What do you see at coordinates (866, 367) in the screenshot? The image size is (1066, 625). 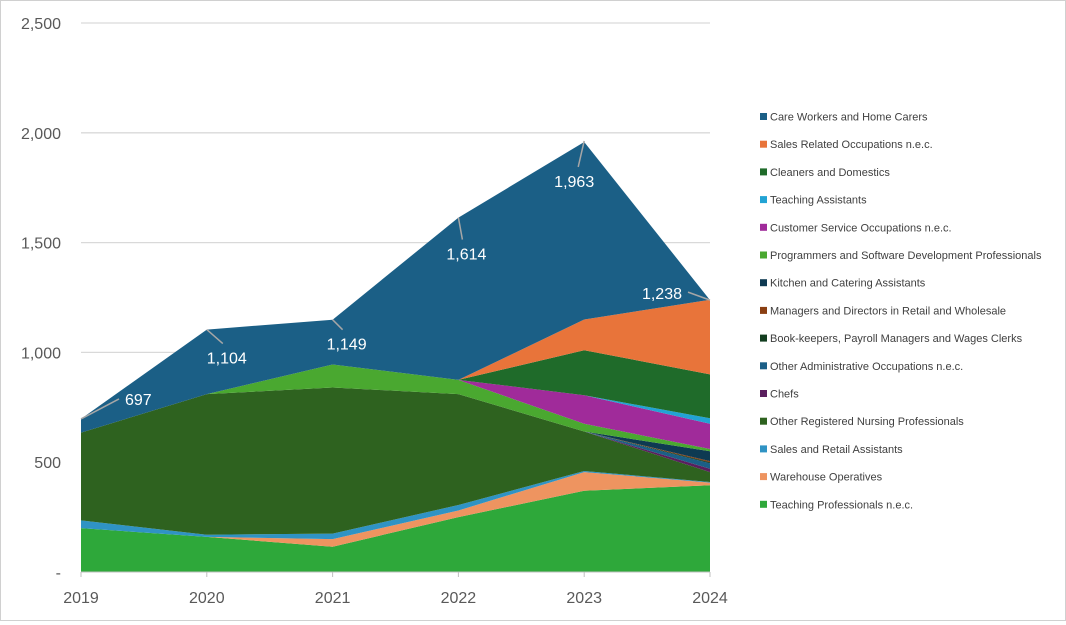 I see `legend-label: Other Administrative Occupations n.e.c.` at bounding box center [866, 367].